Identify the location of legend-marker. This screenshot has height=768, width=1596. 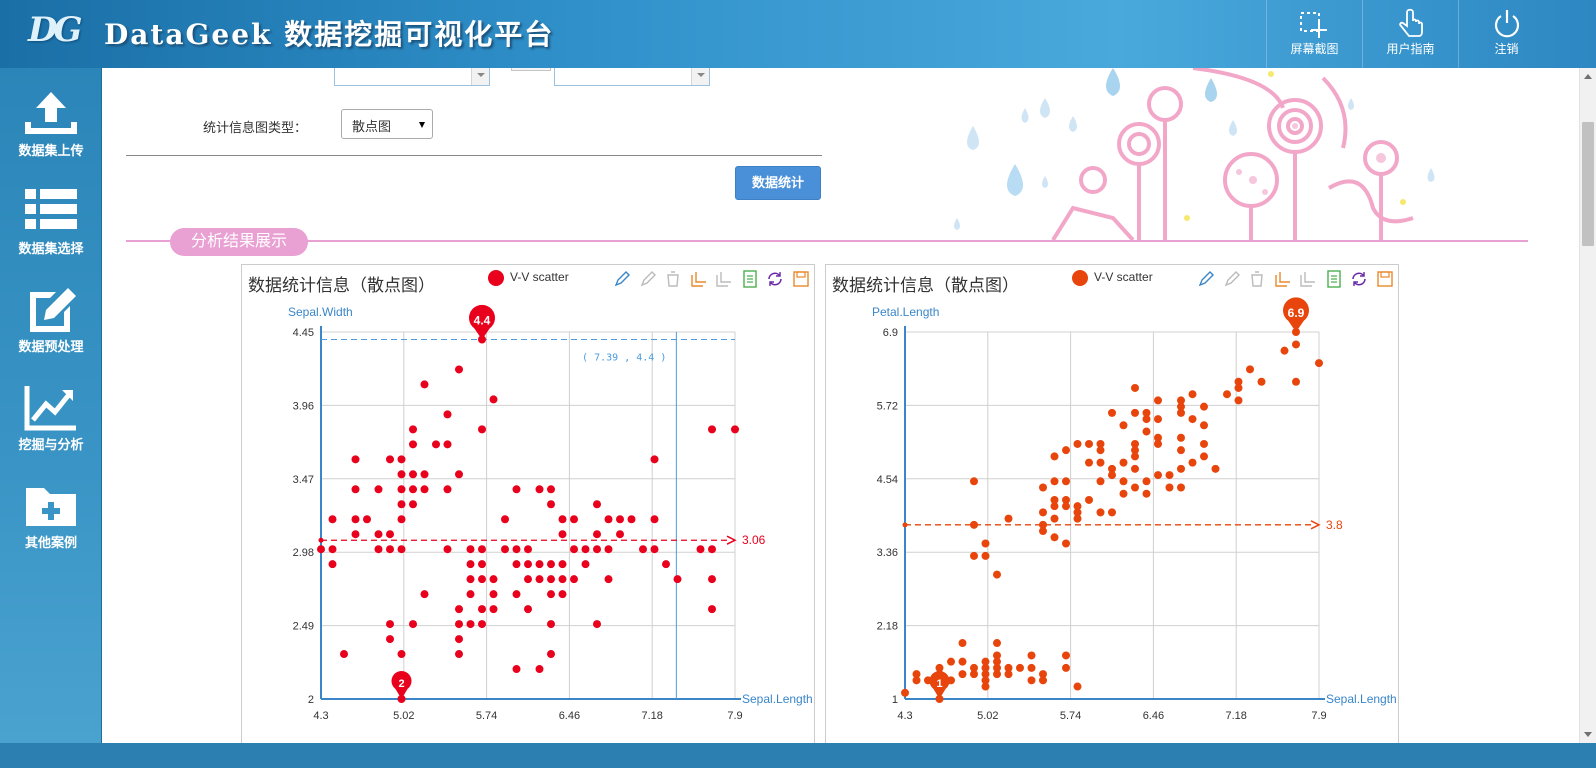
(1080, 278).